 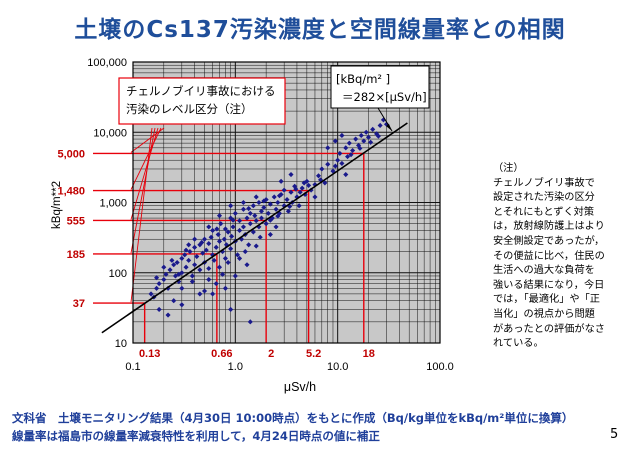 What do you see at coordinates (221, 354) in the screenshot?
I see `threshold-x-label: 0.66` at bounding box center [221, 354].